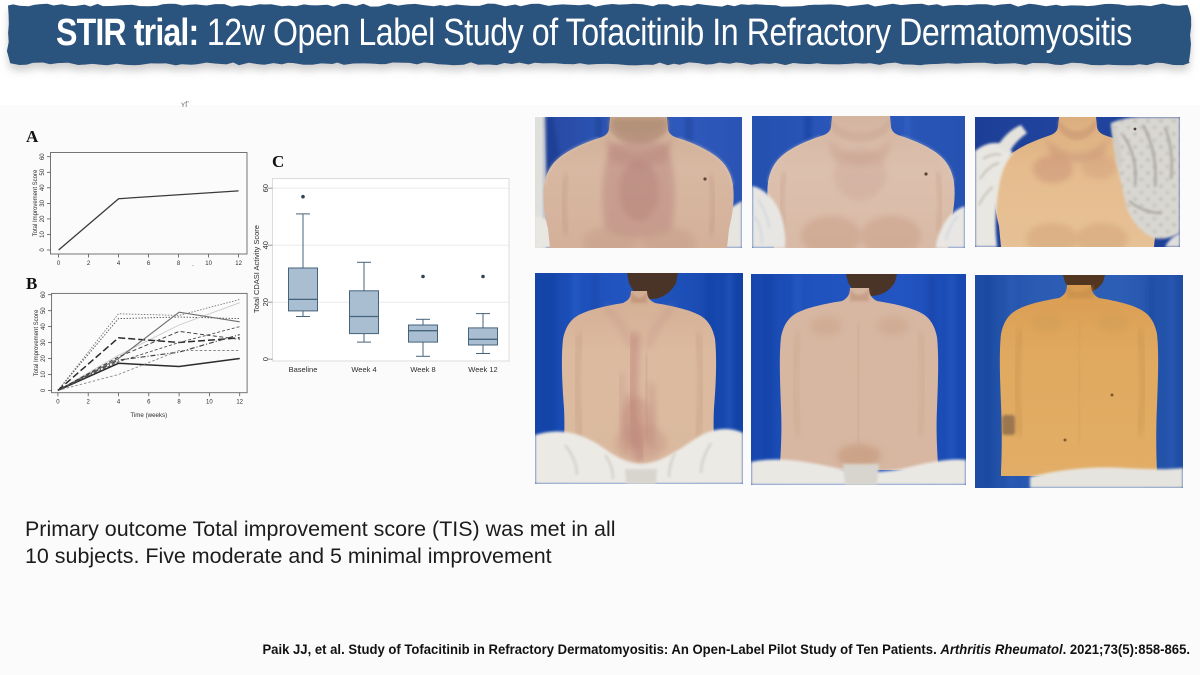  What do you see at coordinates (363, 369) in the screenshot?
I see `svg-text: Week 4` at bounding box center [363, 369].